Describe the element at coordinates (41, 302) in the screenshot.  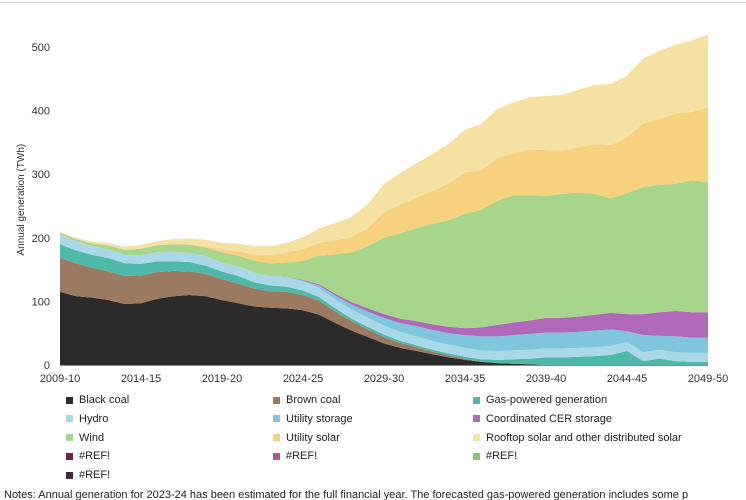
I see `y-tick-label: 100` at that location.